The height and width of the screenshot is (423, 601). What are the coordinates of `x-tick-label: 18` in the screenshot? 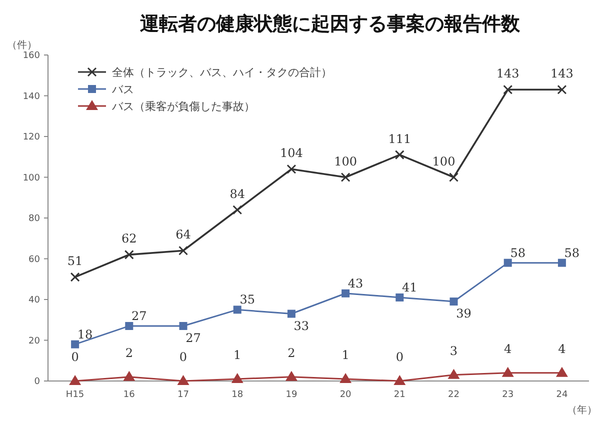 It's located at (238, 395).